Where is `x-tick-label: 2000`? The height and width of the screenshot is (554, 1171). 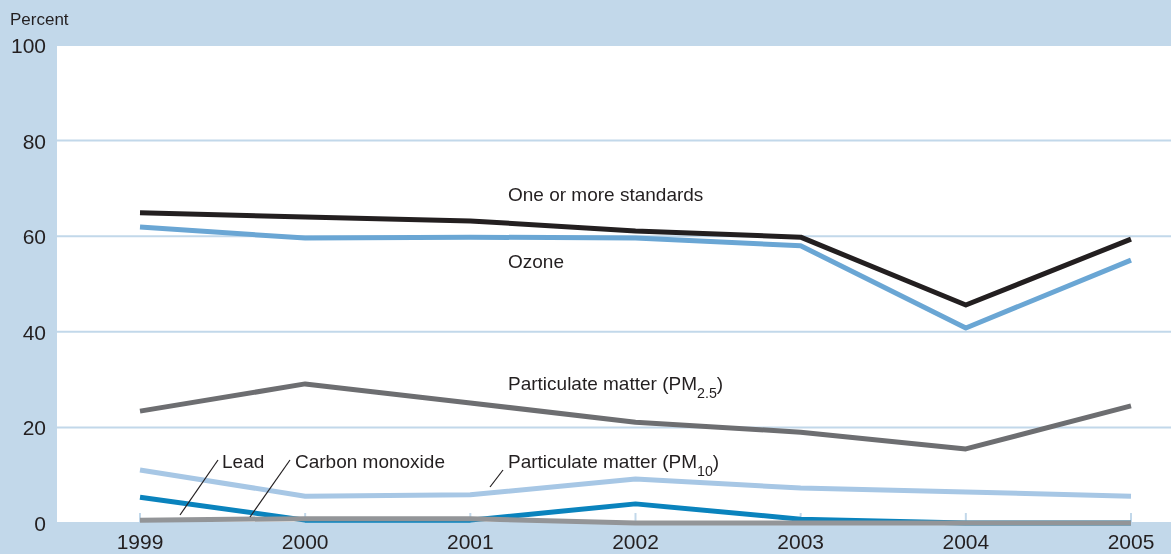 x-tick-label: 2000 is located at coordinates (305, 541).